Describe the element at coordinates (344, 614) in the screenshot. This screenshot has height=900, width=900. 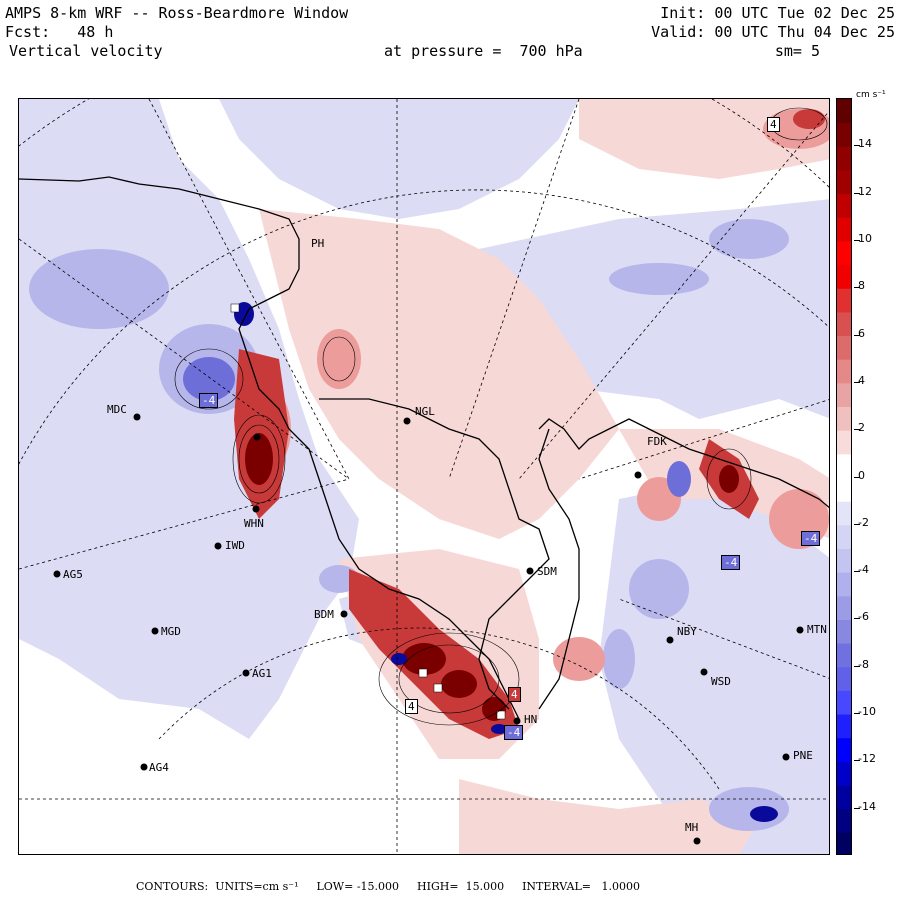
I see `station-bdm-dot` at that location.